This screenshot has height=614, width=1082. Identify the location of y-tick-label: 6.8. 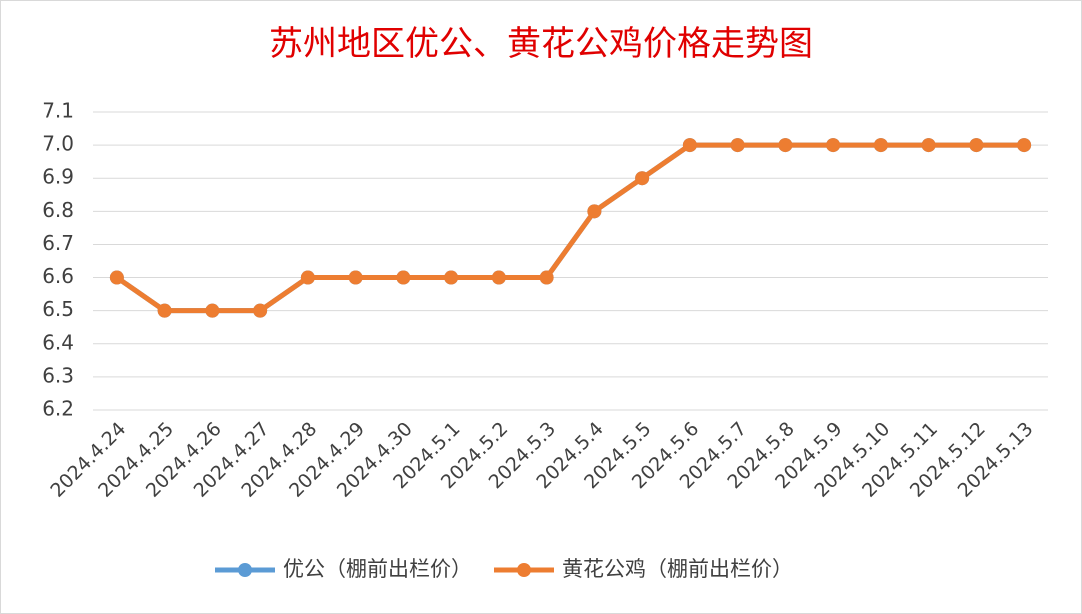
(58, 210).